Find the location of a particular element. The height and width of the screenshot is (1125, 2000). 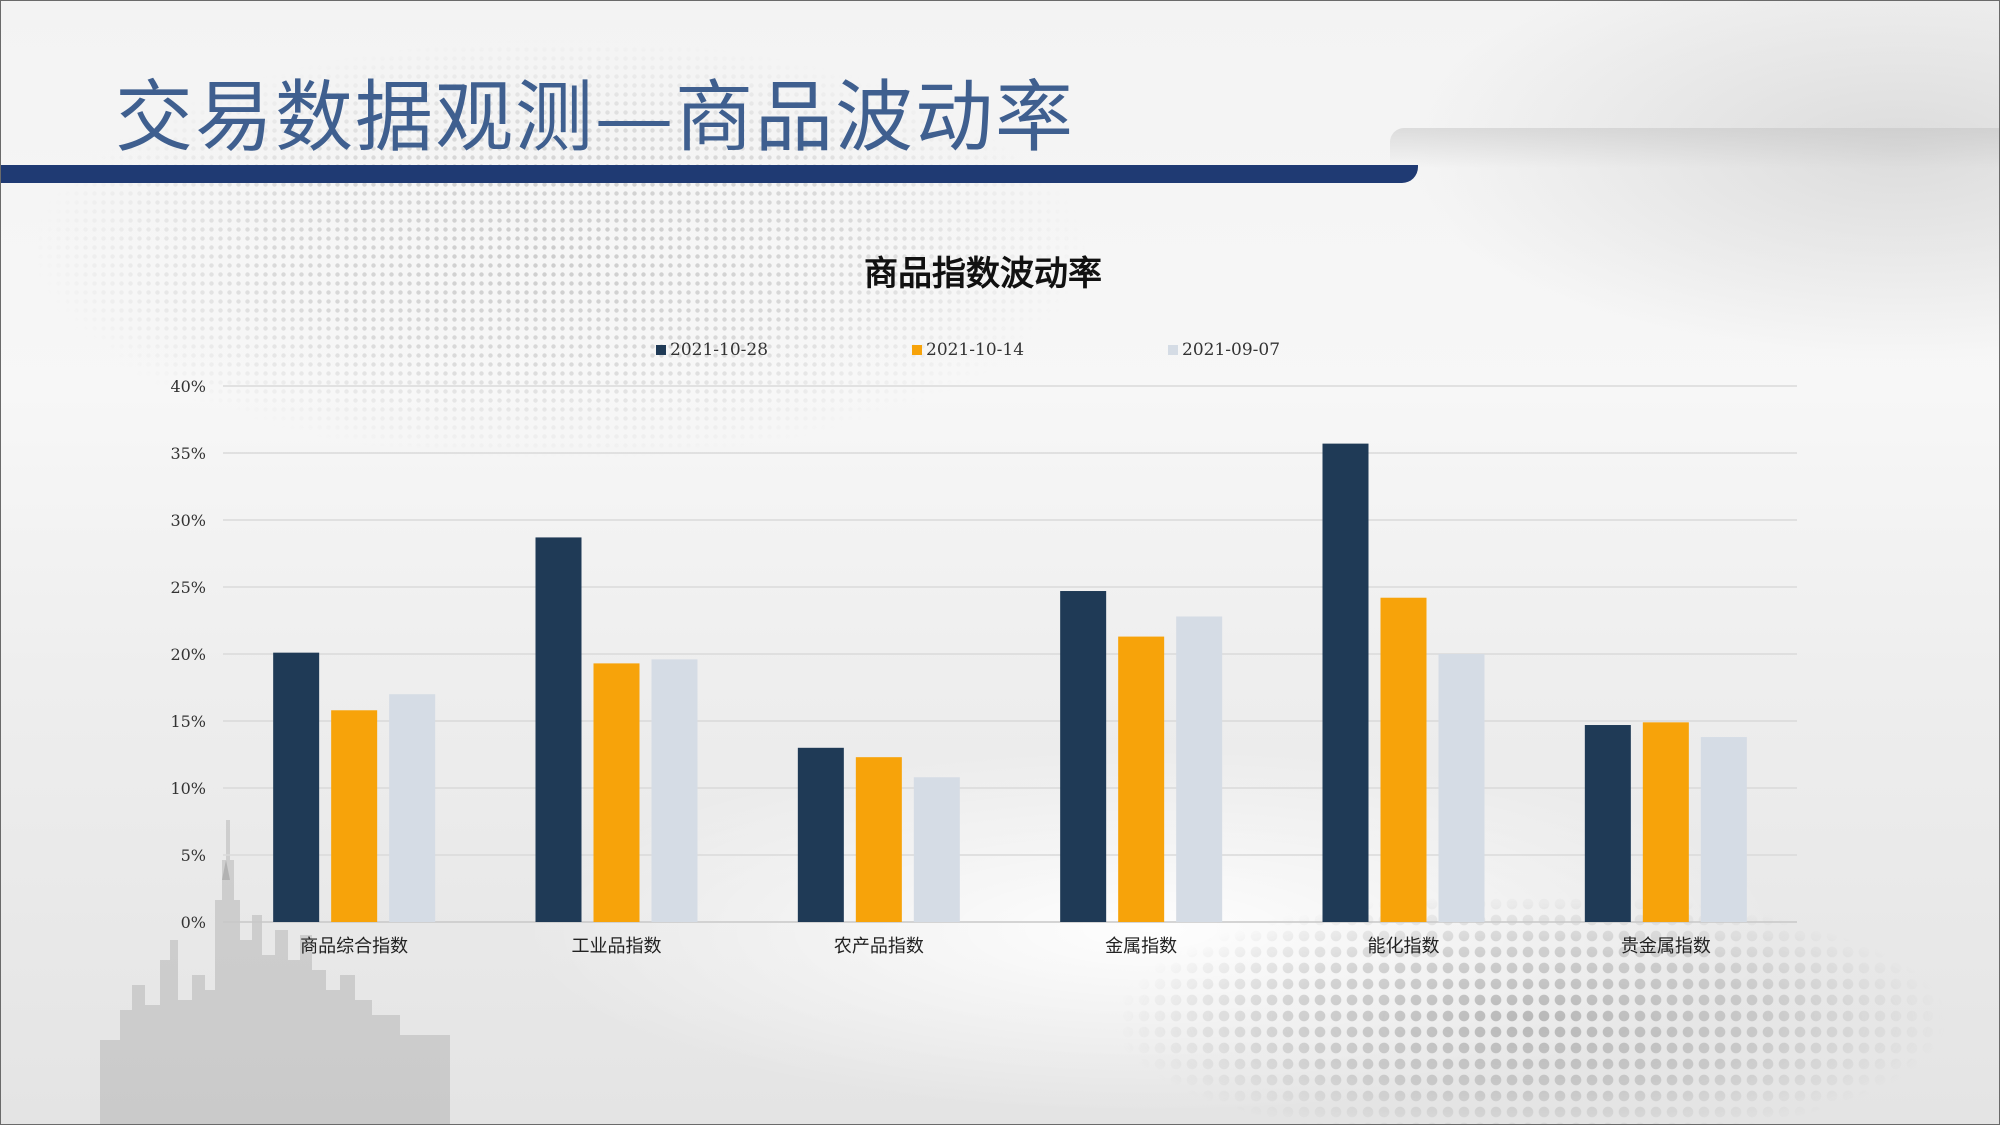

legend-label: 2021-10-28 is located at coordinates (719, 350).